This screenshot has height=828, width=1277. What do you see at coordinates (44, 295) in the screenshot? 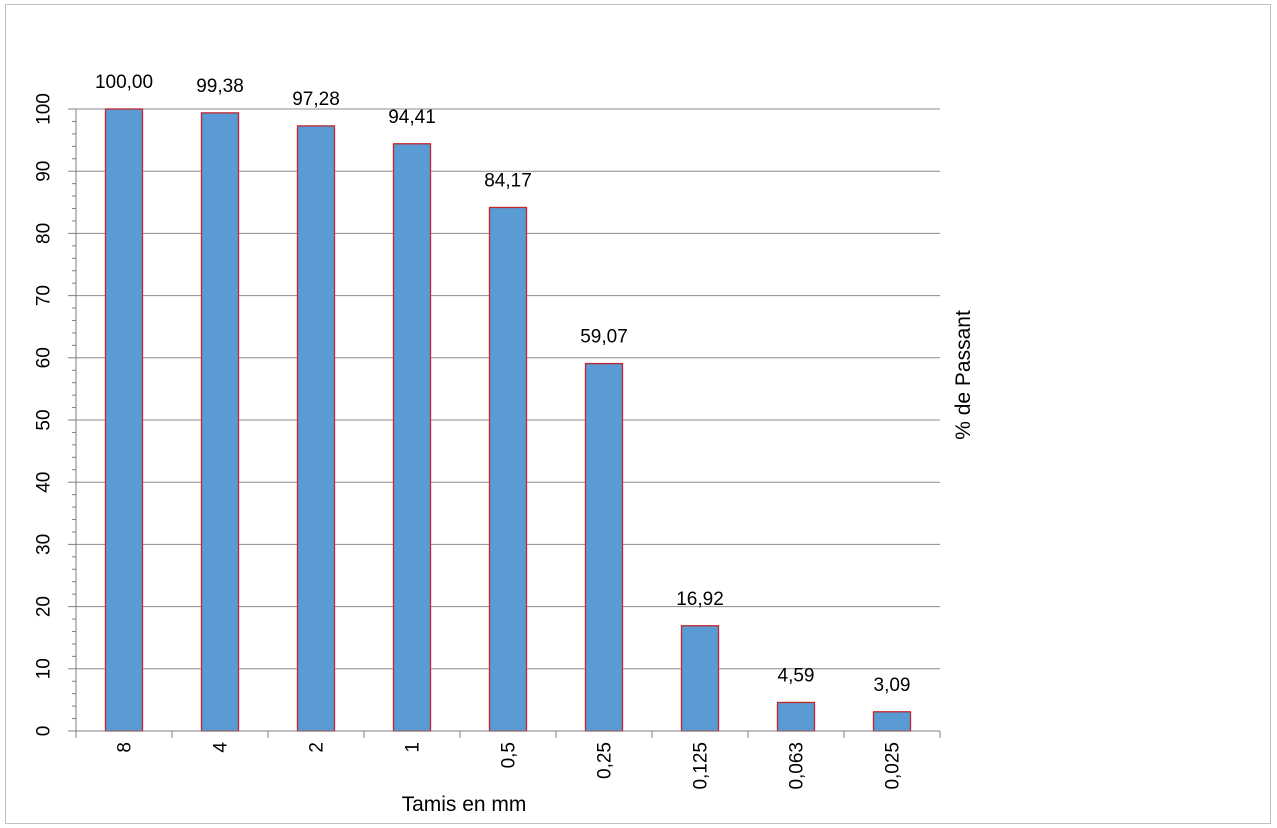
I see `y-tick-label: 70` at bounding box center [44, 295].